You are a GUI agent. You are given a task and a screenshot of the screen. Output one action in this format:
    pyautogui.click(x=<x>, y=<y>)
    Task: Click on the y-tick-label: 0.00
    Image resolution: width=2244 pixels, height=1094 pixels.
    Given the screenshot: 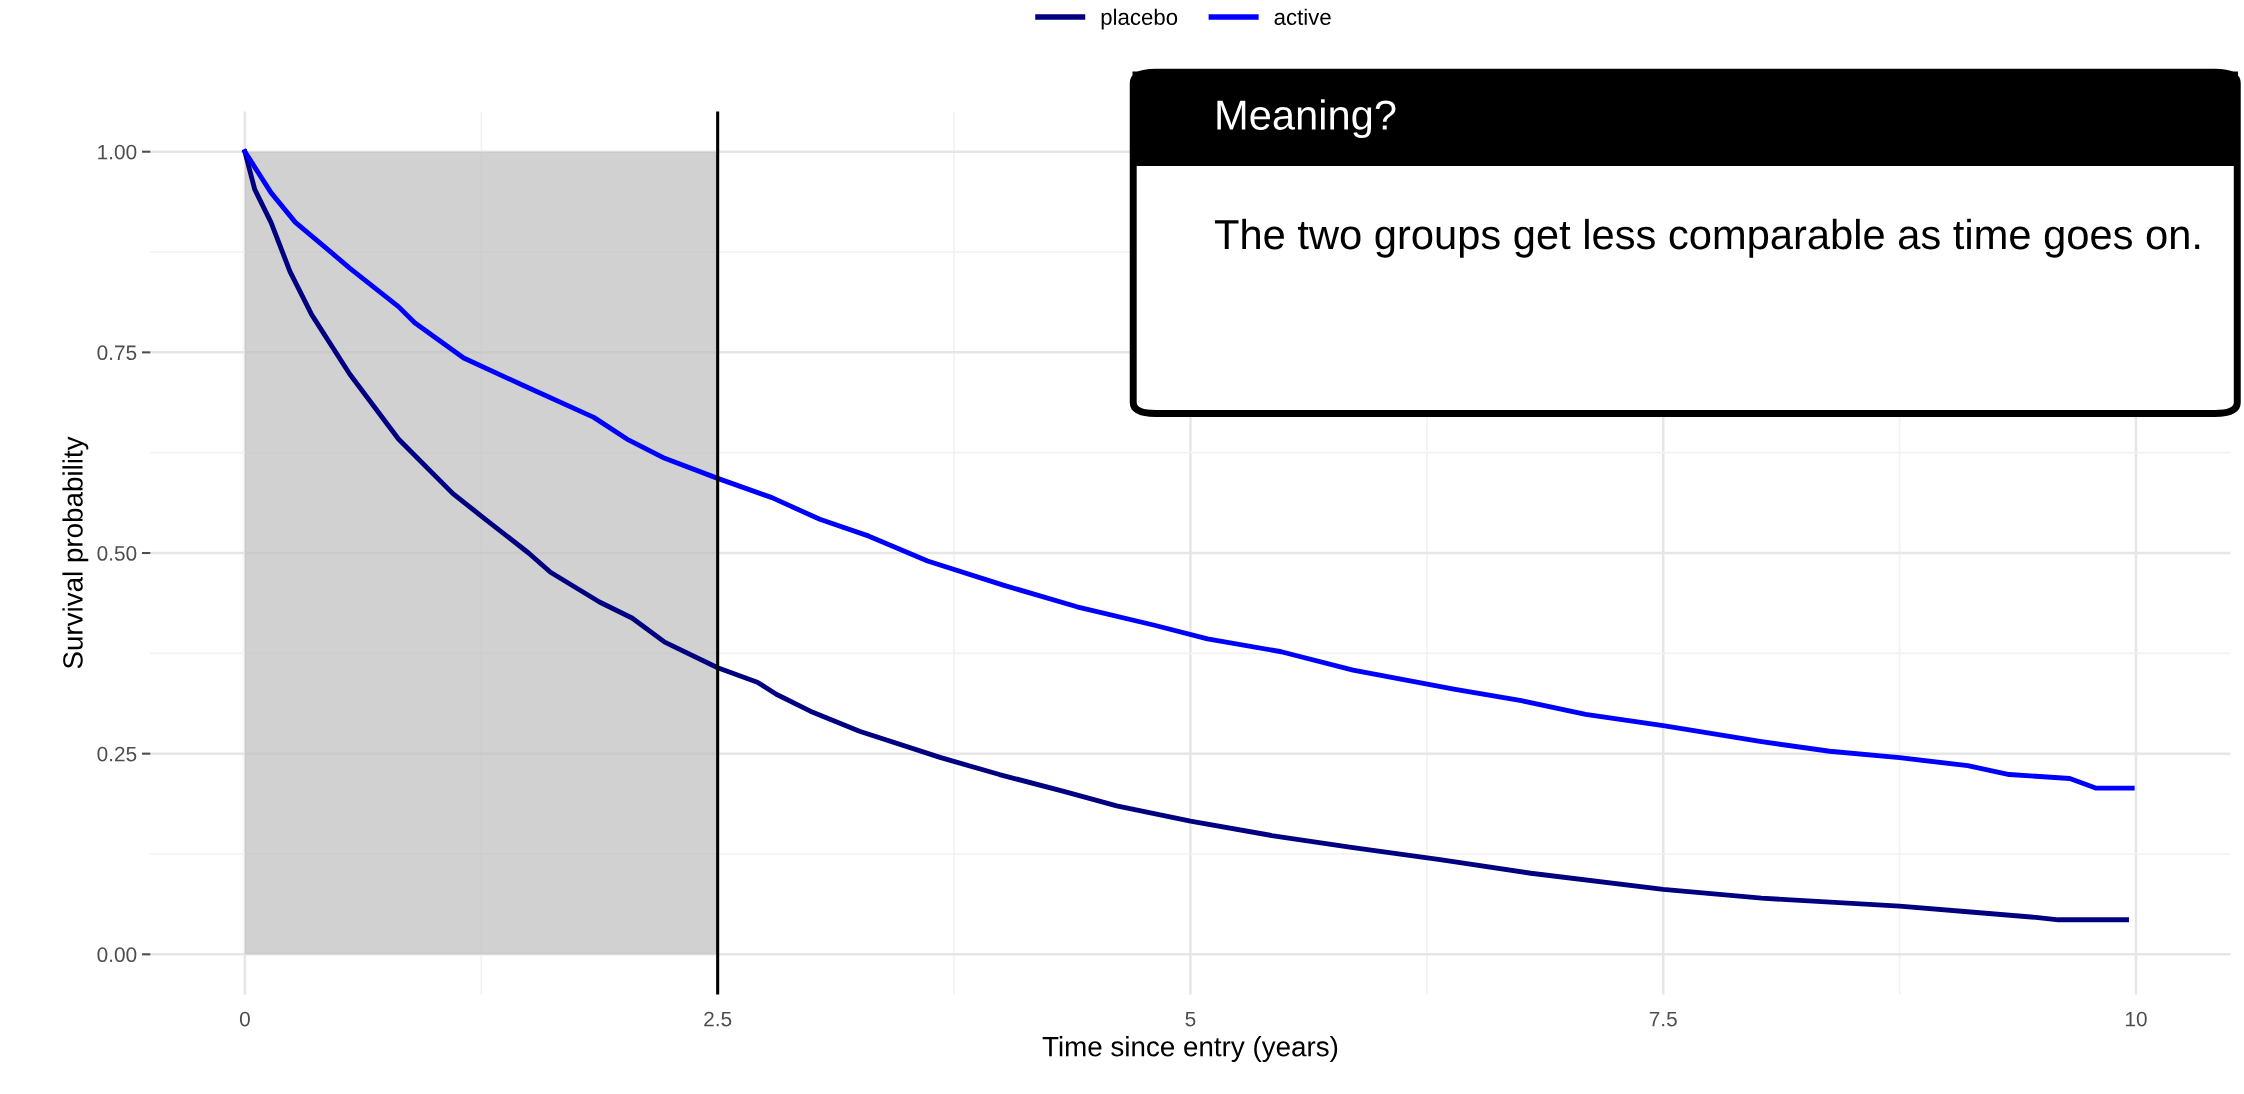 What is the action you would take?
    pyautogui.click(x=117, y=955)
    